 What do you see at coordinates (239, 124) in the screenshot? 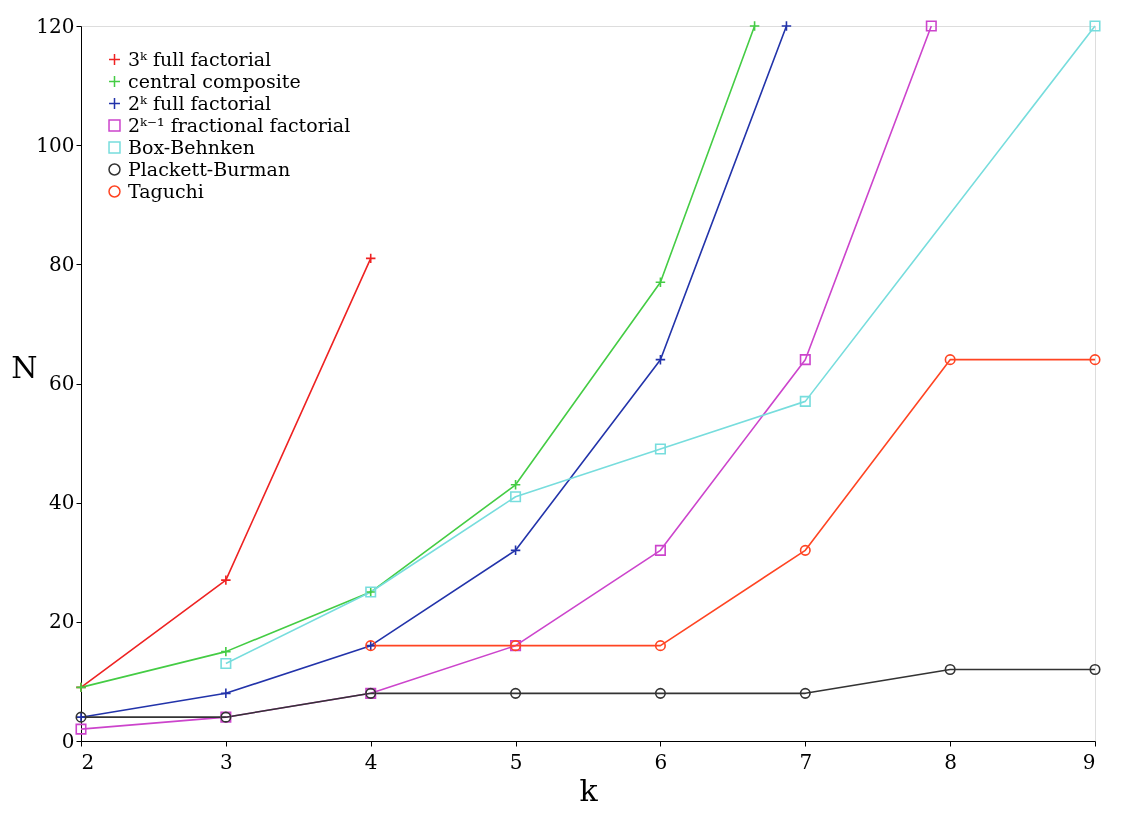
I see `legend-label: 2ᵏ⁻¹ fractional factorial` at bounding box center [239, 124].